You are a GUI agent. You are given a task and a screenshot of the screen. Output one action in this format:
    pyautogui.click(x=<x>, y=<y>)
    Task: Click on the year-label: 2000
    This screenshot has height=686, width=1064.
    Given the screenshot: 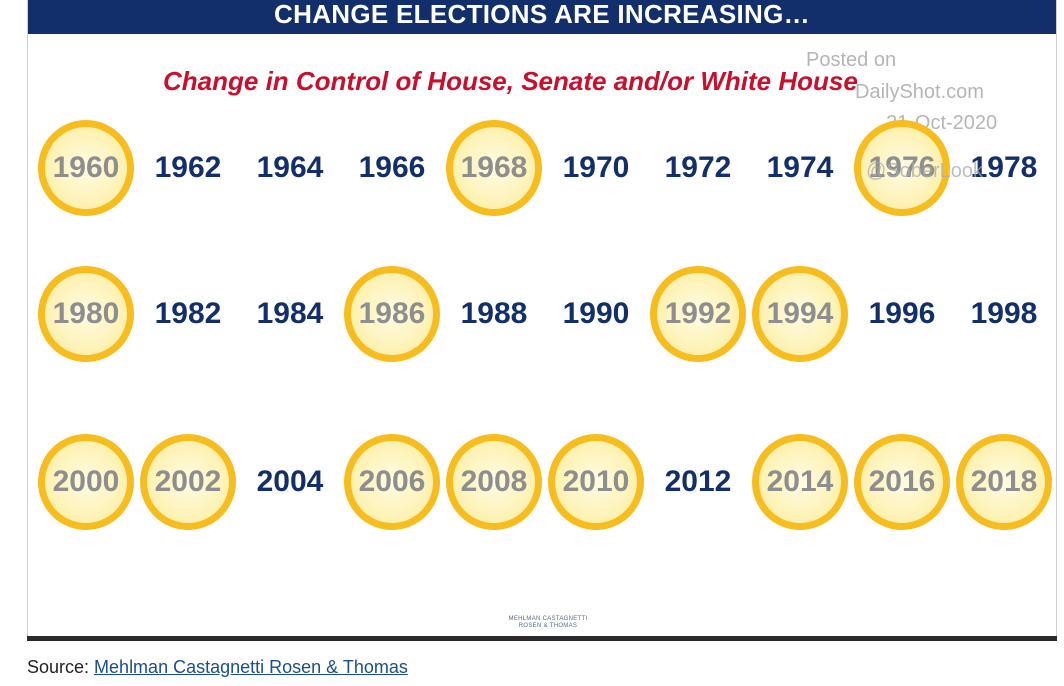 What is the action you would take?
    pyautogui.click(x=86, y=481)
    